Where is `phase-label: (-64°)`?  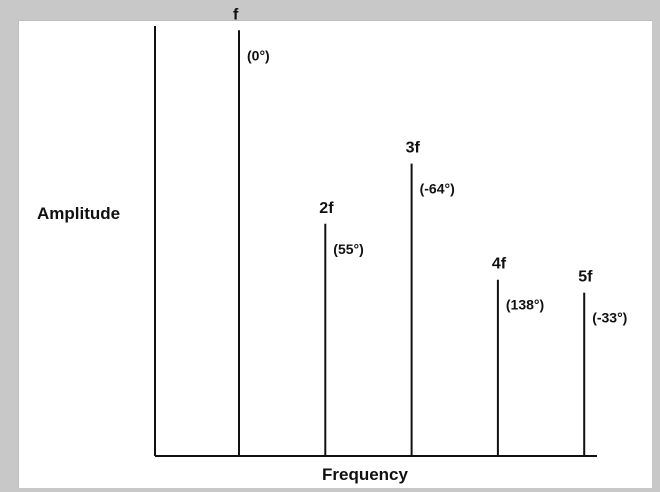
phase-label: (-64°) is located at coordinates (437, 189).